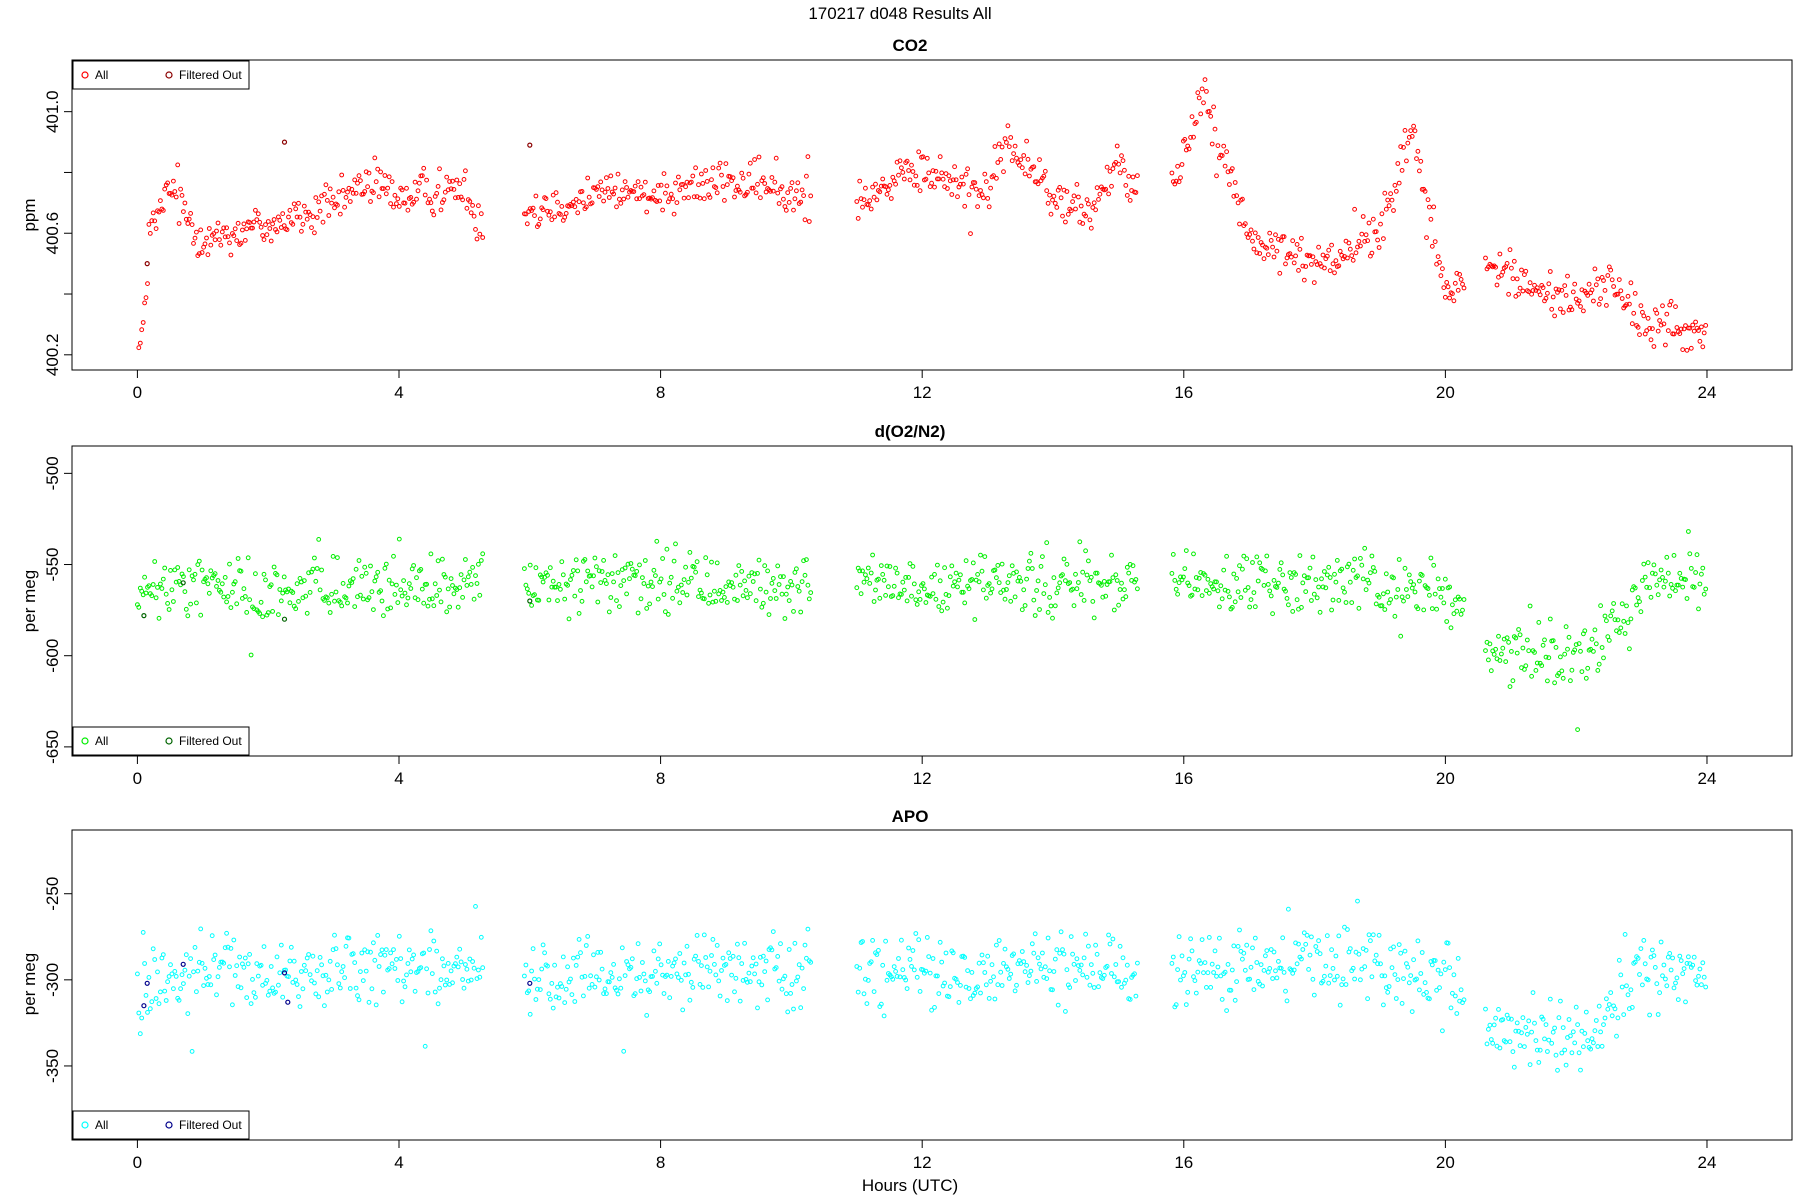 Image resolution: width=1800 pixels, height=1200 pixels. What do you see at coordinates (52, 355) in the screenshot?
I see `y-tick-label: 400.2` at bounding box center [52, 355].